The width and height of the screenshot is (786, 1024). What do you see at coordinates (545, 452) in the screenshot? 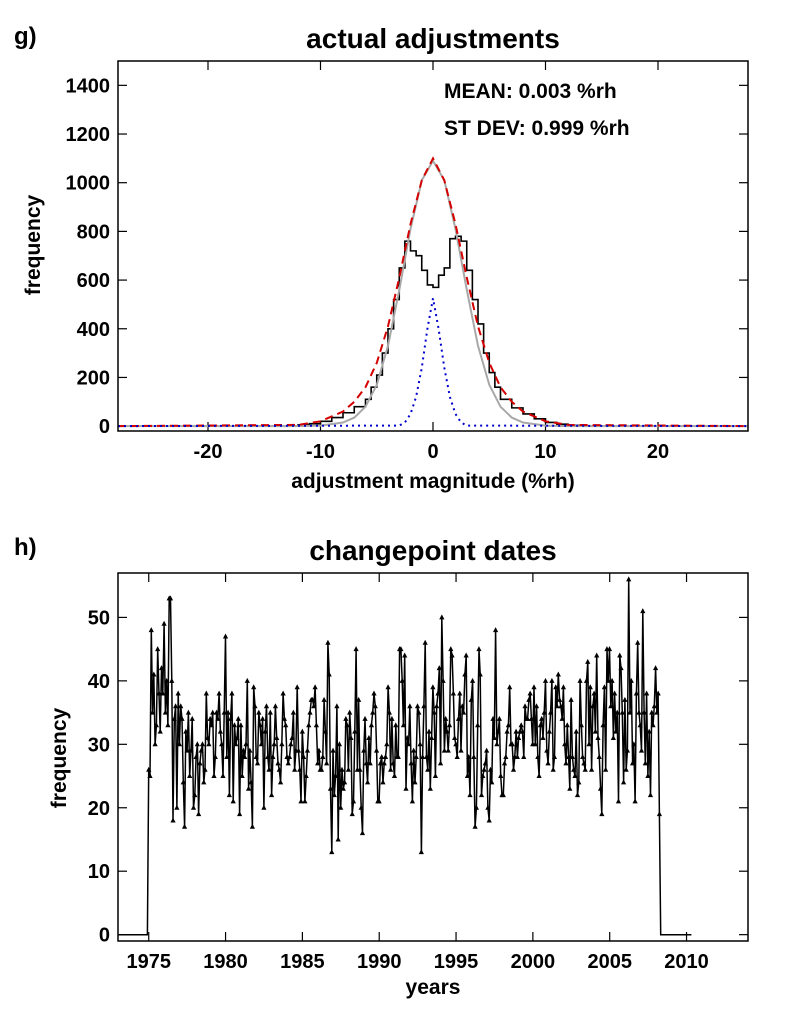
I see `0-xtick-label: 10` at bounding box center [545, 452].